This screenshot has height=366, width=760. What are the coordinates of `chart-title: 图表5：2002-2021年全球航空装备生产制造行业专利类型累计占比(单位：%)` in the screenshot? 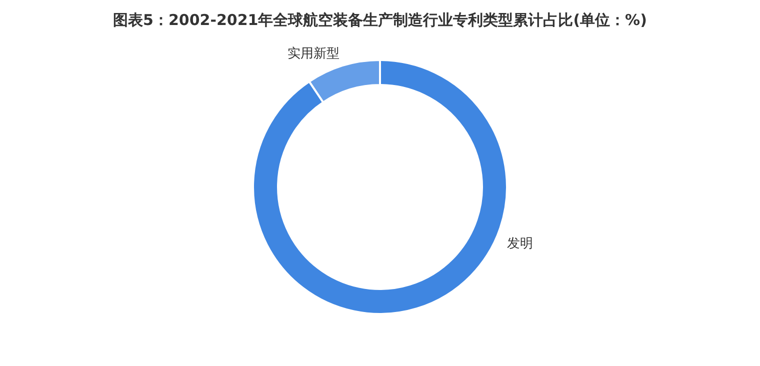 It's located at (380, 20).